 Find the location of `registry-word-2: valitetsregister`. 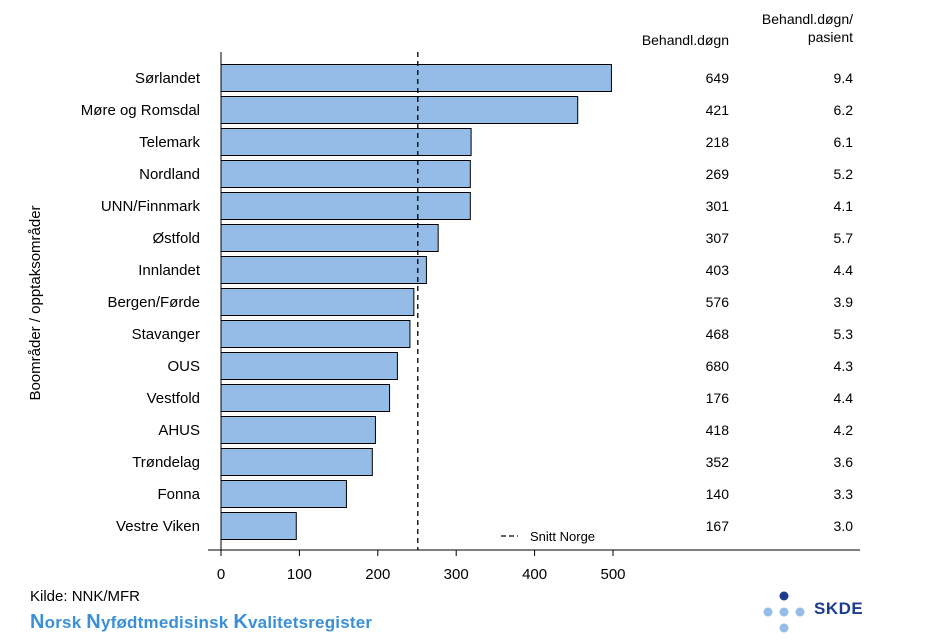

registry-word-2: valitetsregister is located at coordinates (310, 622).